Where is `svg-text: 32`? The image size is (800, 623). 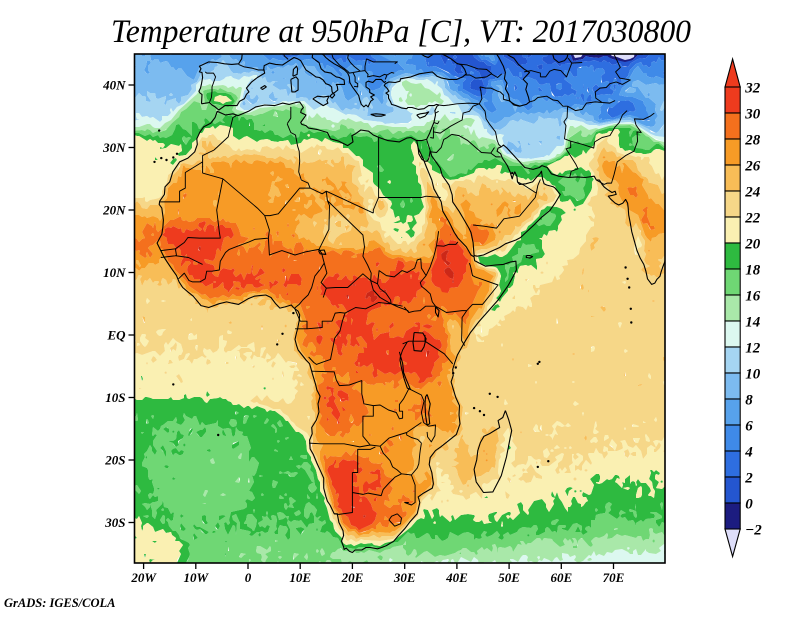 svg-text: 32 is located at coordinates (752, 89).